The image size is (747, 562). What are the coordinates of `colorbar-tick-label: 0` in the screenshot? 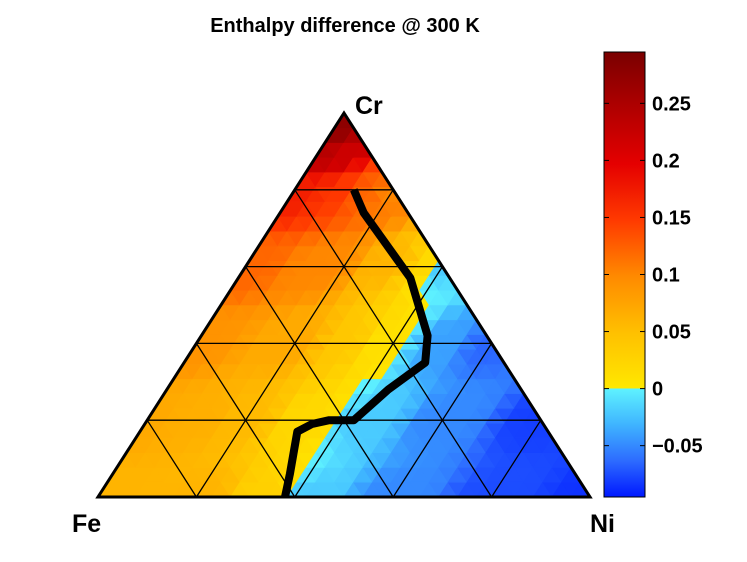 It's located at (657, 390).